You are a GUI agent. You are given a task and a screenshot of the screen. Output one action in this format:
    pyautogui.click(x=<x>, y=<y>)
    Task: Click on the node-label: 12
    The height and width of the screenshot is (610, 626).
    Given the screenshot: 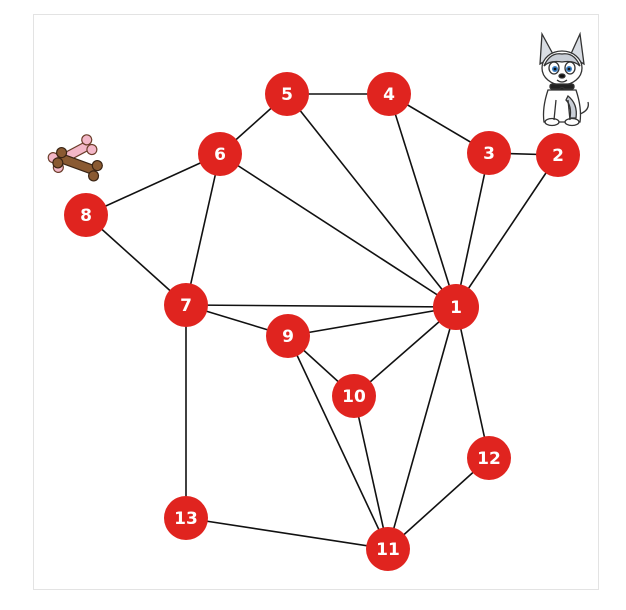 What is the action you would take?
    pyautogui.click(x=489, y=459)
    